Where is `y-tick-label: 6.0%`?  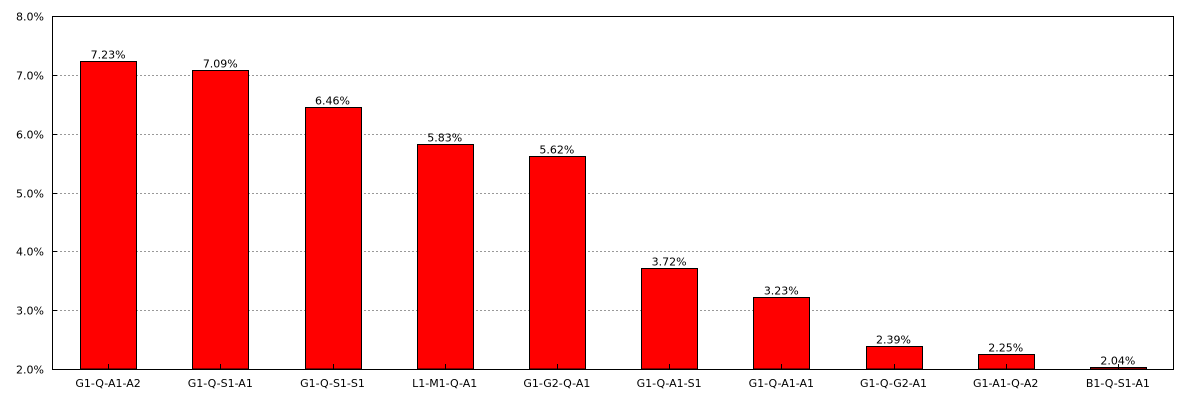
y-tick-label: 6.0% is located at coordinates (30, 135).